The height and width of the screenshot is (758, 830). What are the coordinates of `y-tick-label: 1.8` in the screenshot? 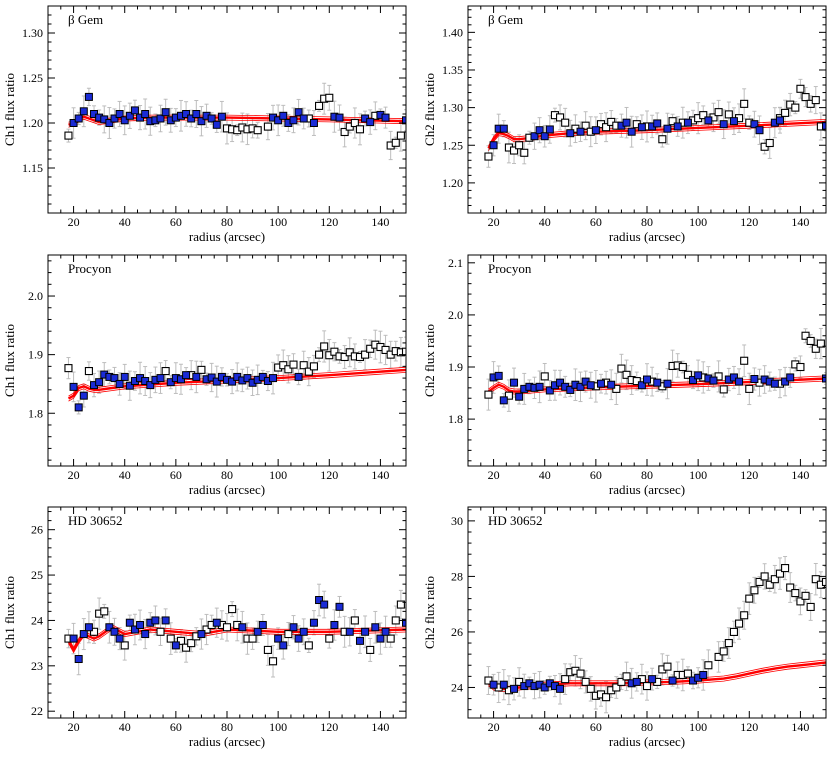 It's located at (455, 419).